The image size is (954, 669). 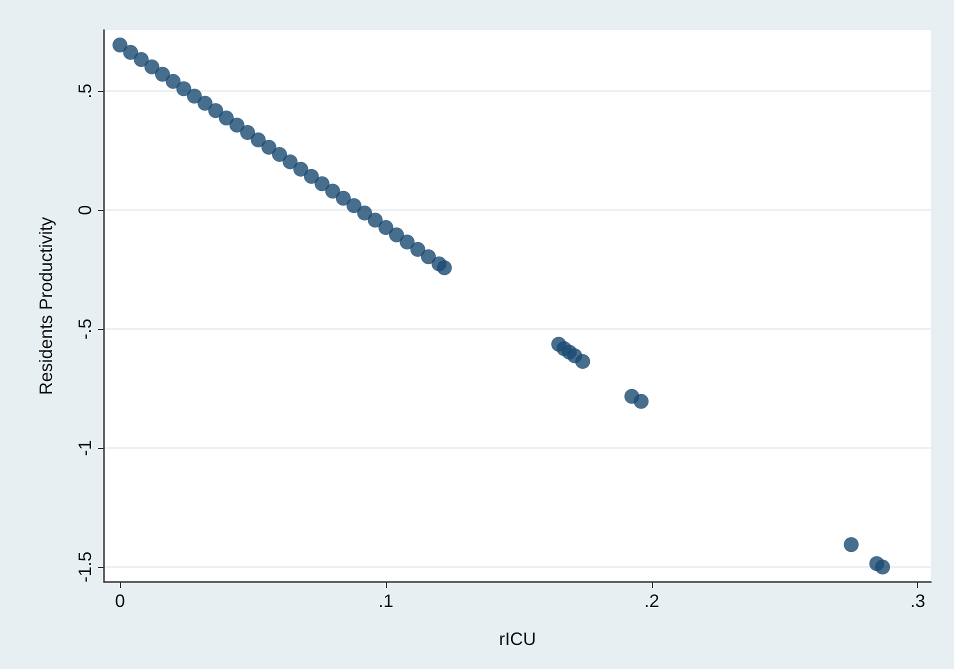 What do you see at coordinates (85, 329) in the screenshot?
I see `y-tick-label: -.5` at bounding box center [85, 329].